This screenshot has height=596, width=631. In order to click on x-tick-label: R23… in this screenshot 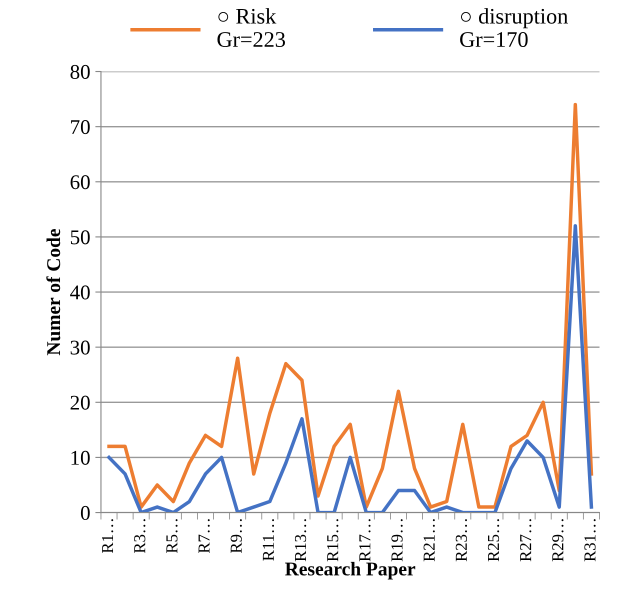, I will do `click(462, 540)`.